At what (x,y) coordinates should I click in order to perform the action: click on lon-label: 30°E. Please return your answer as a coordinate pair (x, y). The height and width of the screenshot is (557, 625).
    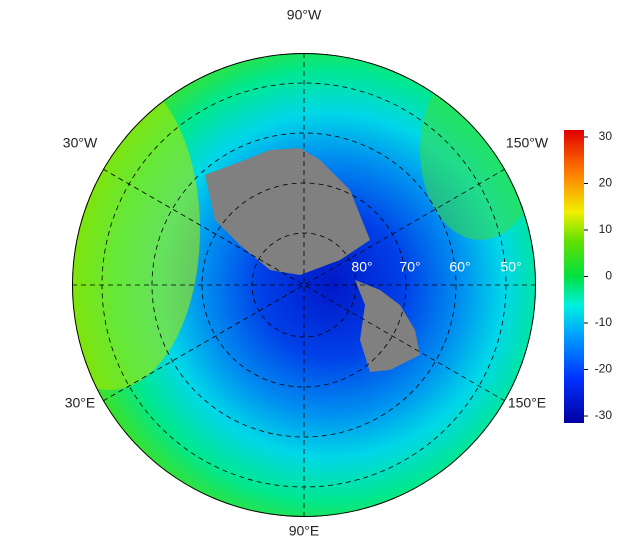
    Looking at the image, I should click on (80, 403).